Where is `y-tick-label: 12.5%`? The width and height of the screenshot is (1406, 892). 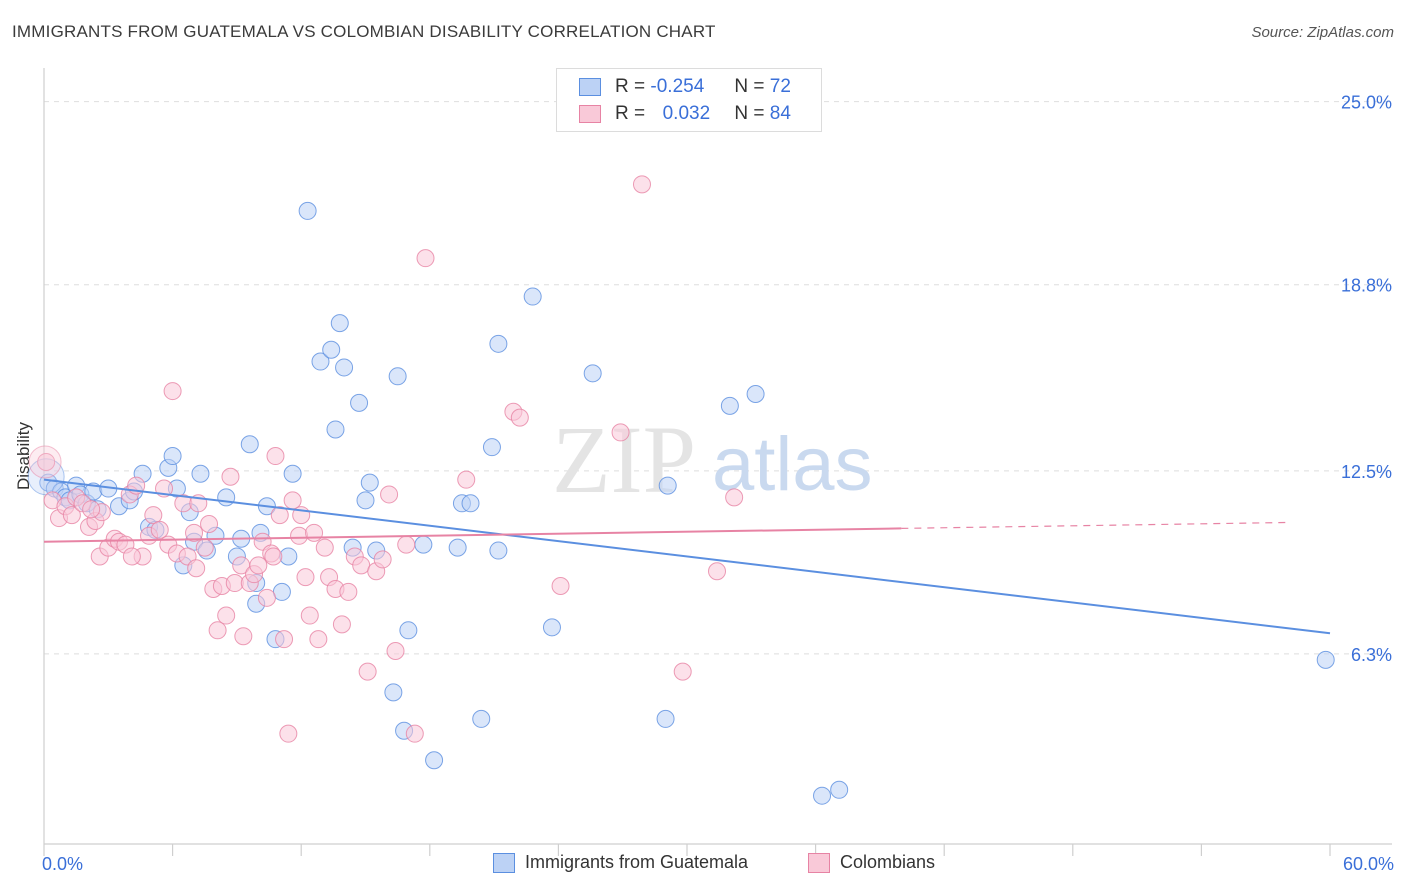 y-tick-label: 12.5% is located at coordinates (1366, 472).